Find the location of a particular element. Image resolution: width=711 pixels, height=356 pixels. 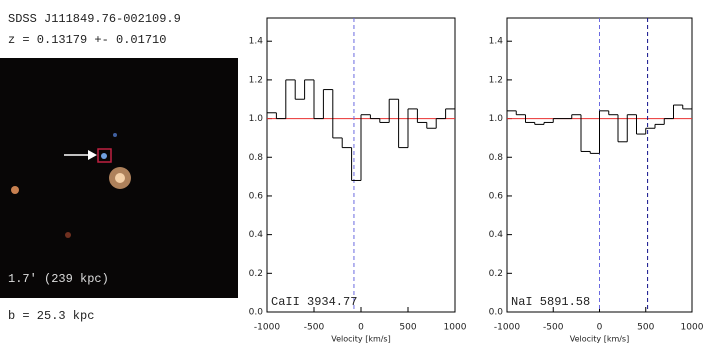

line-label: CaII 3934.77 is located at coordinates (314, 302).